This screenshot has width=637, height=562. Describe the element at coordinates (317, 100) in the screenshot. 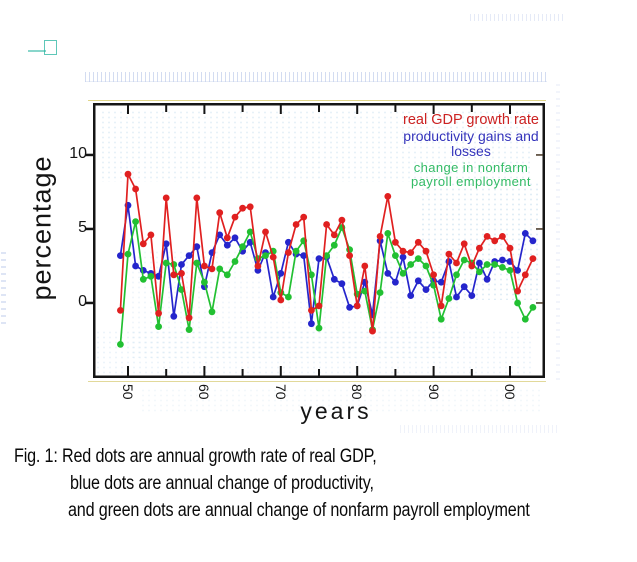

I see `scan-artifact-yellow-line-top` at that location.